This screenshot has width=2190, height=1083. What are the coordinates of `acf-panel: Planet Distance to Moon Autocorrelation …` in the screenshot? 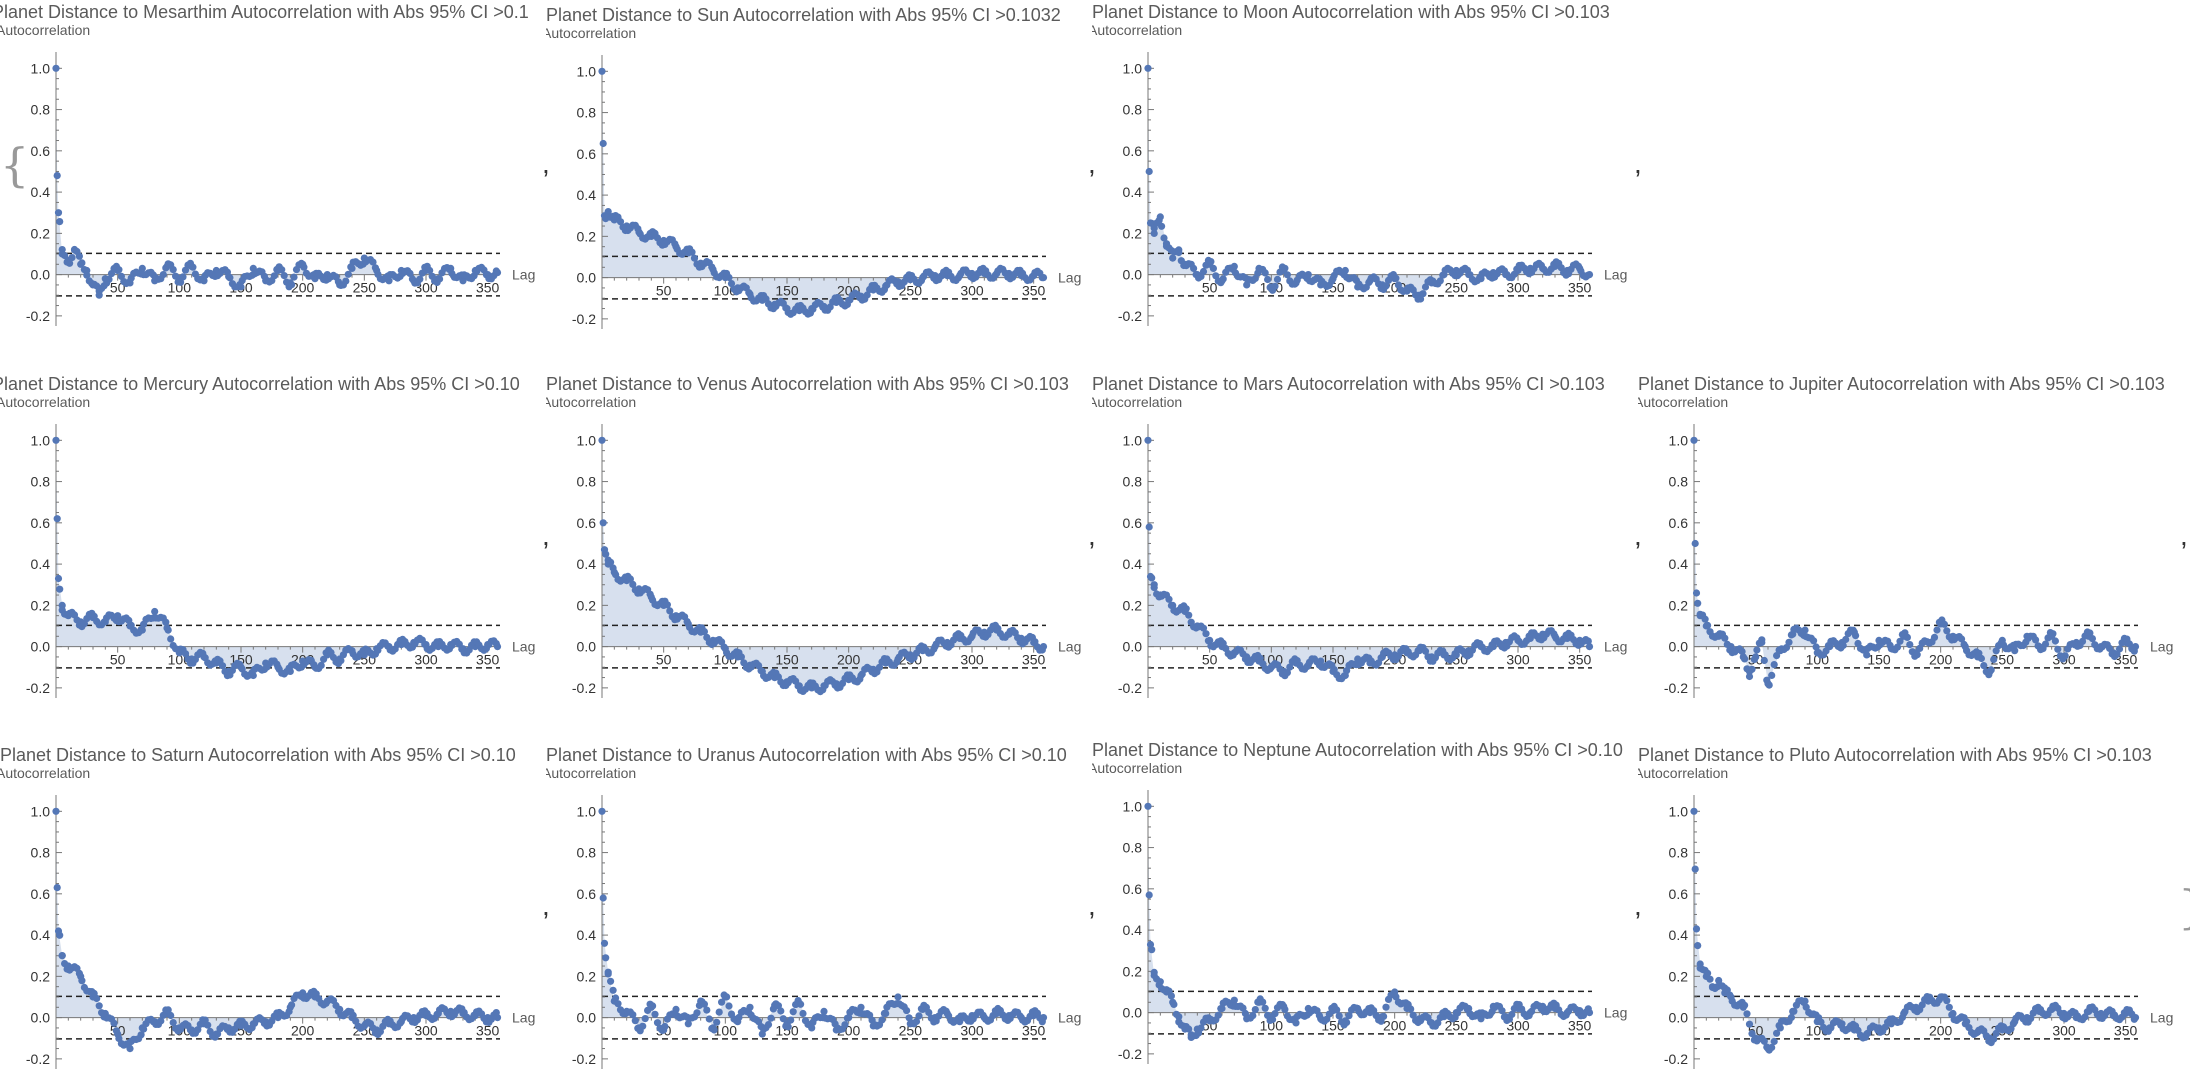 It's located at (1362, 170).